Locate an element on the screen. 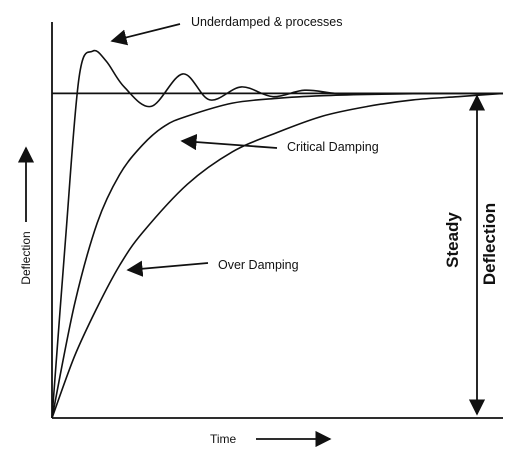  deflection-label: Deflection is located at coordinates (489, 244).